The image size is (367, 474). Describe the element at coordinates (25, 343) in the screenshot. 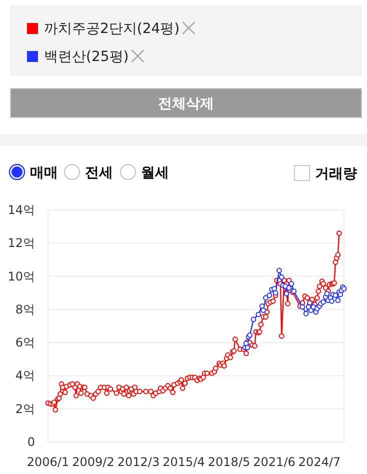

I see `y-tick-label: 6억` at that location.